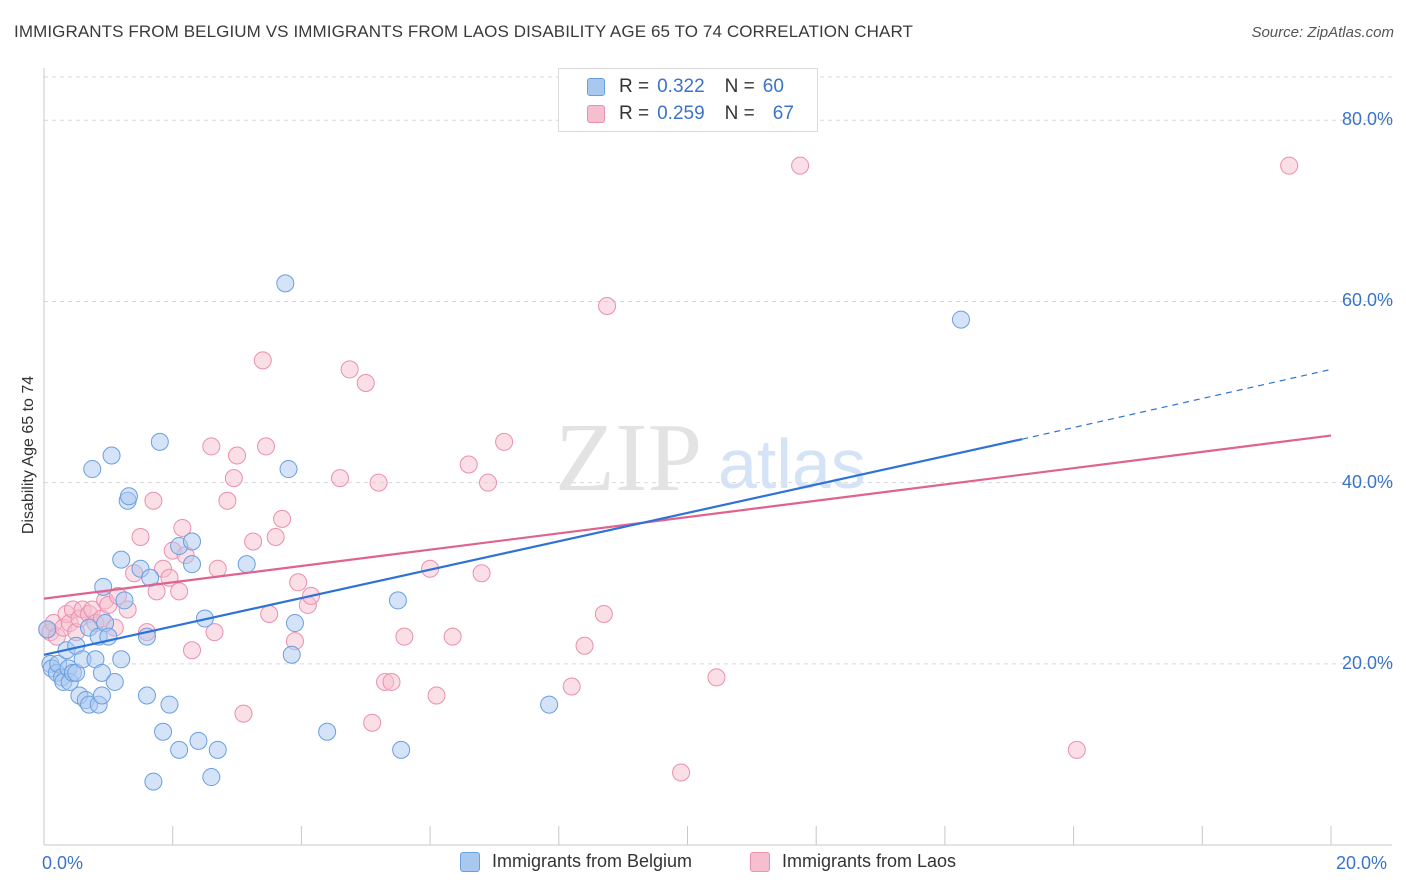 The image size is (1406, 892). Describe the element at coordinates (596, 114) in the screenshot. I see `laos-swatch` at that location.